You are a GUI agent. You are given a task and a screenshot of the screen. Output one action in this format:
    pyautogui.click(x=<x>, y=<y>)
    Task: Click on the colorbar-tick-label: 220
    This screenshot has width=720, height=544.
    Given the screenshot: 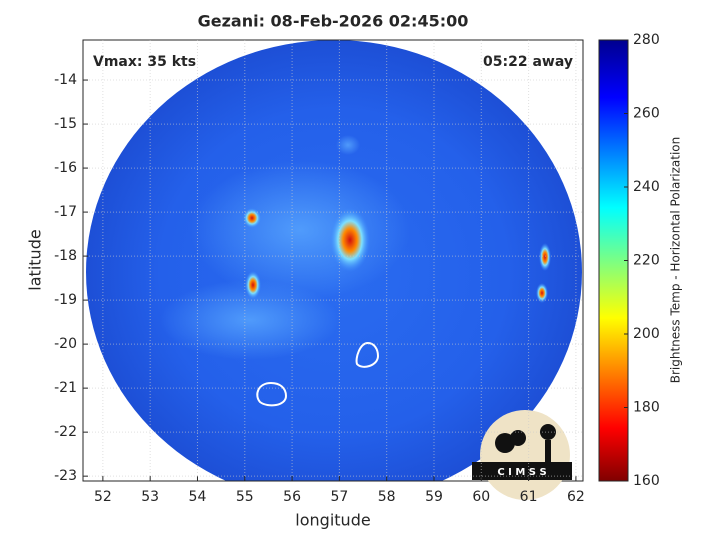 What is the action you would take?
    pyautogui.click(x=646, y=261)
    